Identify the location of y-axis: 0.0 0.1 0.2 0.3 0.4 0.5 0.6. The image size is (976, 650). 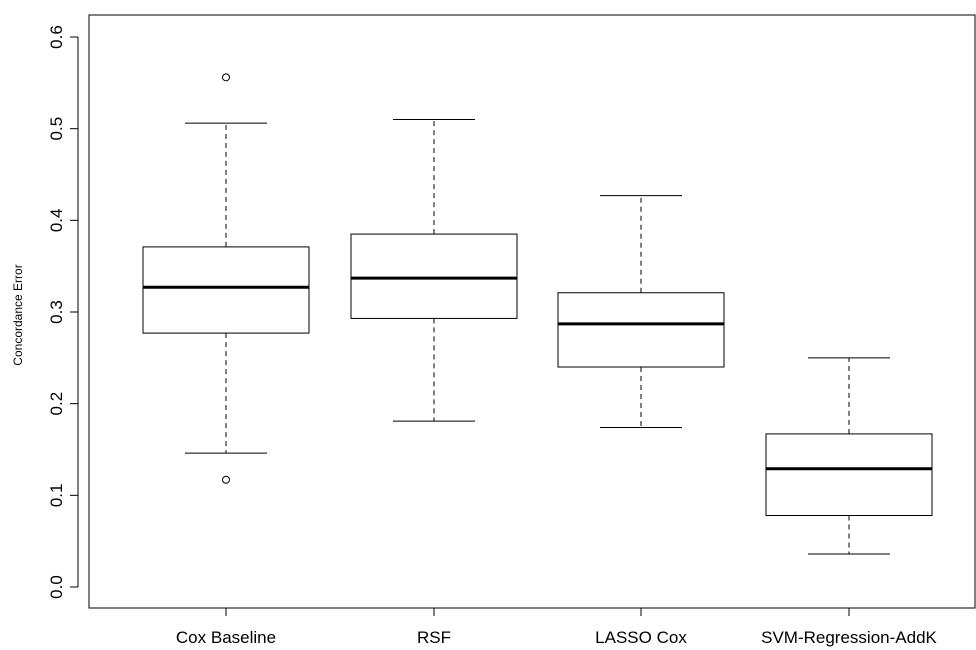
(63, 312).